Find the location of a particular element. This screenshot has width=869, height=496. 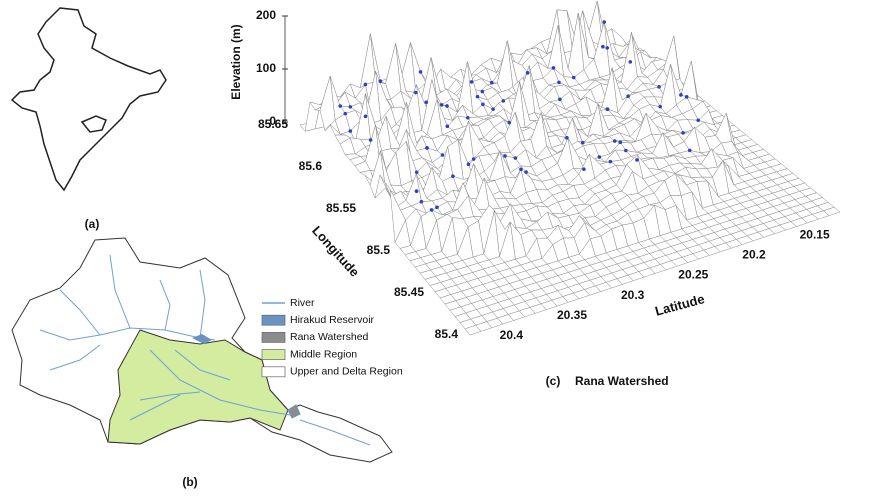

middle-region is located at coordinates (198, 387).